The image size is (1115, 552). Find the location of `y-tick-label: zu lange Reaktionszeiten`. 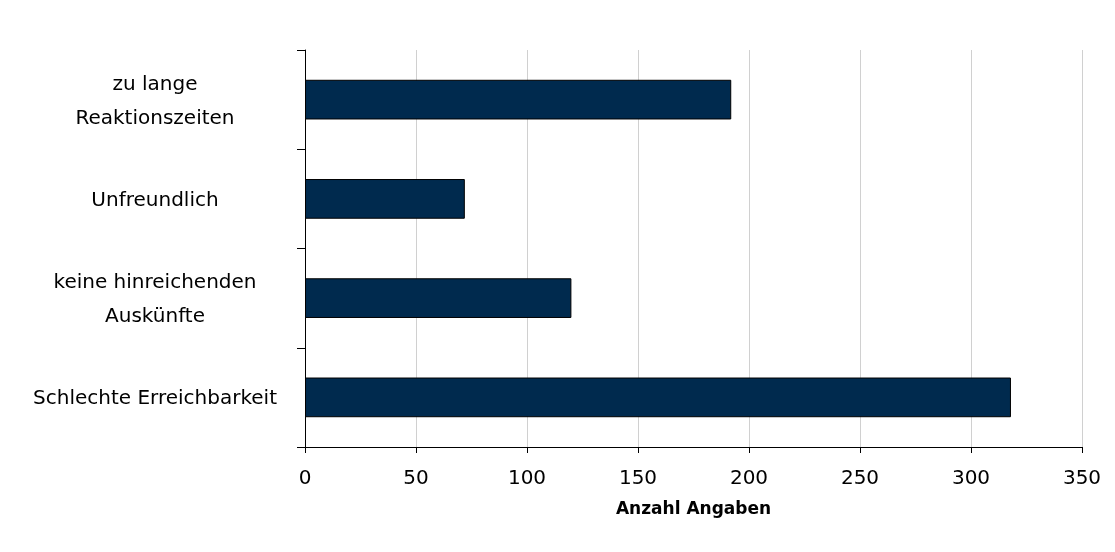

y-tick-label: zu lange Reaktionszeiten is located at coordinates (155, 99).